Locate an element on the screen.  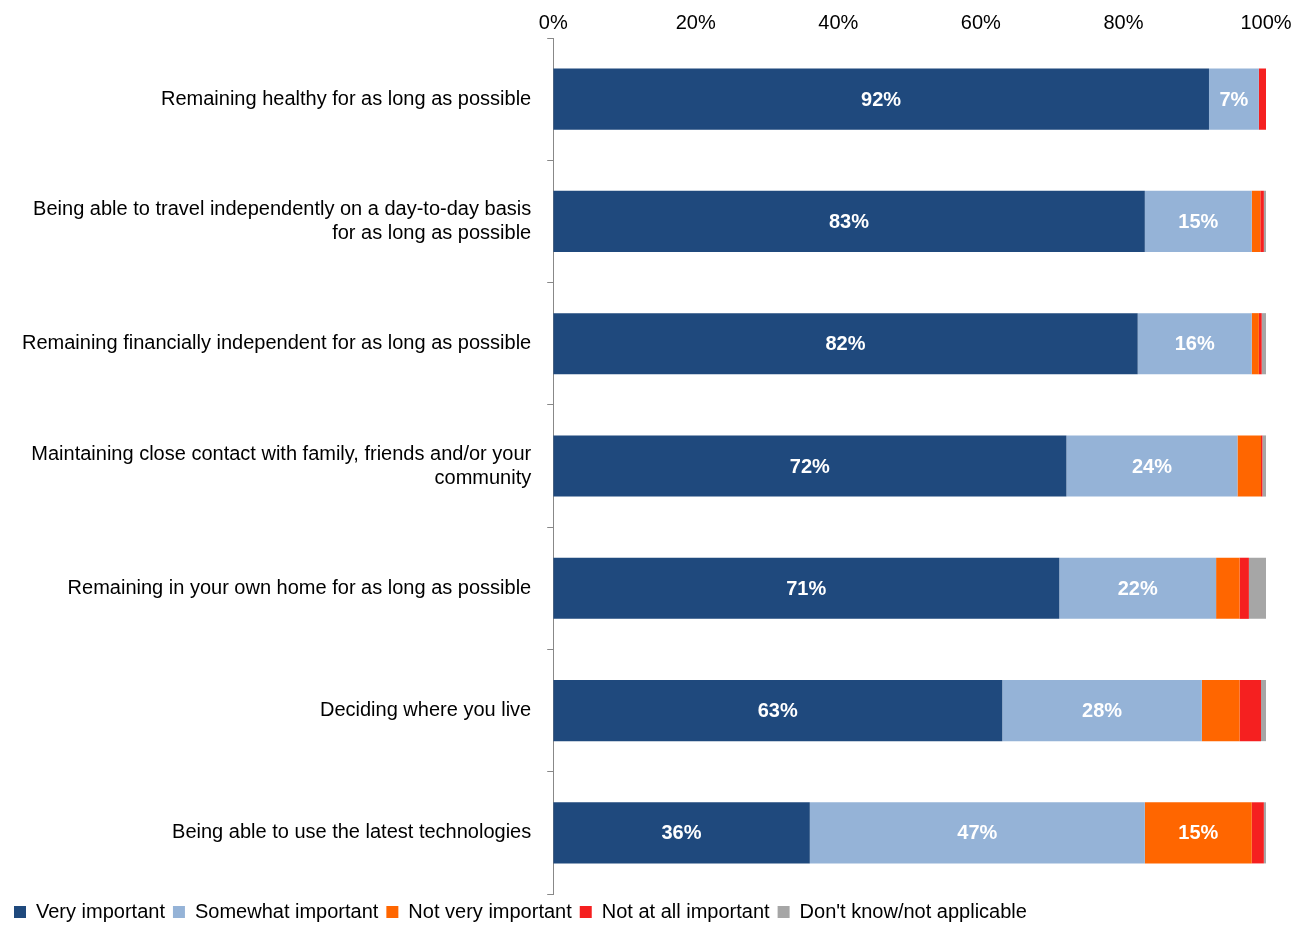
data-label: 7% is located at coordinates (1234, 98).